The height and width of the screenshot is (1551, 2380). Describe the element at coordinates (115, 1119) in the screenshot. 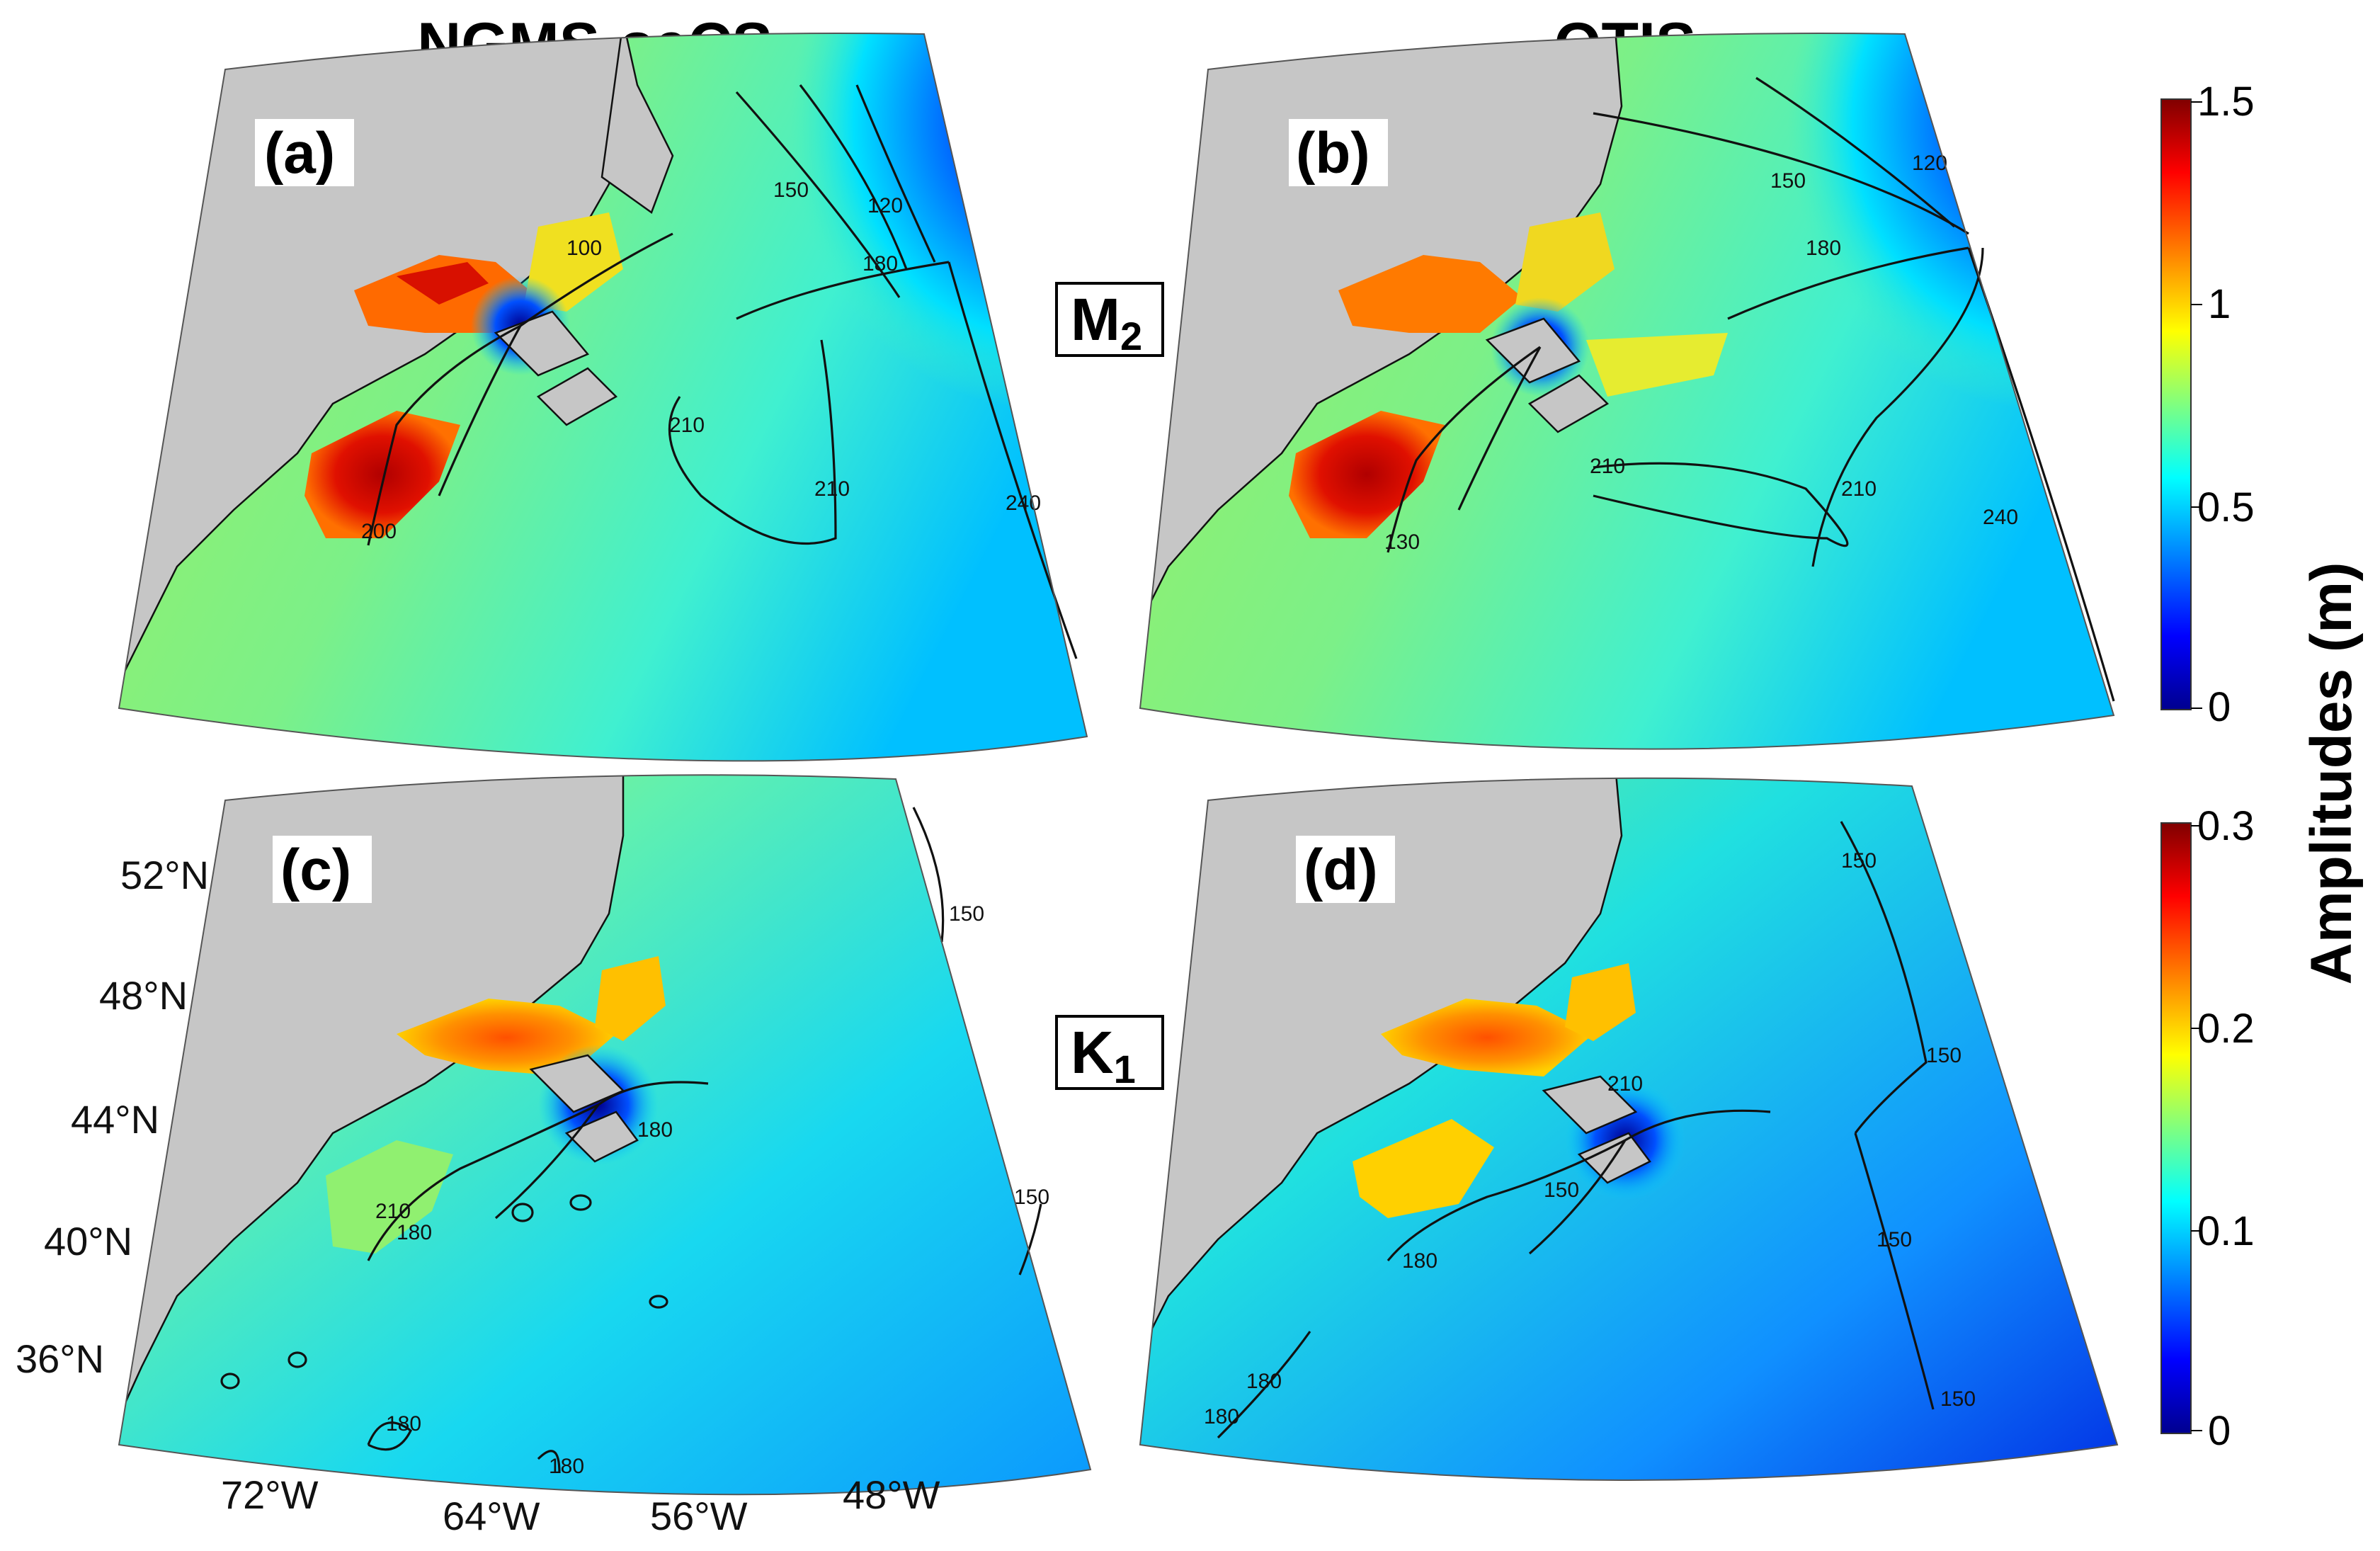

I see `latitude-tick: 44°N` at that location.